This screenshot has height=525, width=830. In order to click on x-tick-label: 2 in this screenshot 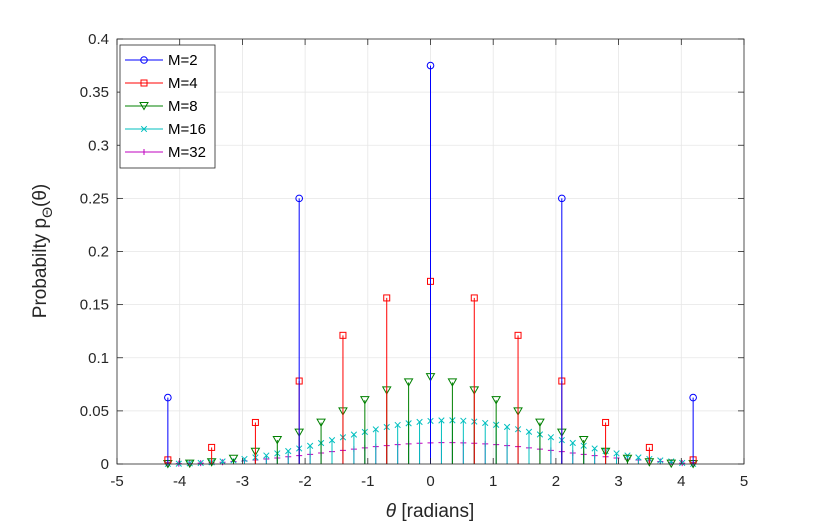, I will do `click(556, 481)`.